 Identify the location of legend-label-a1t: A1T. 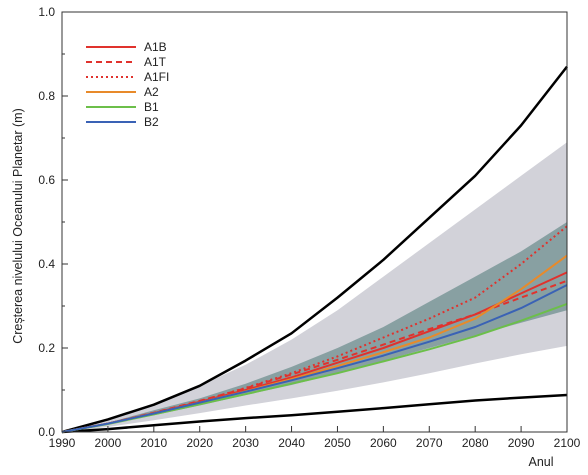
(155, 62).